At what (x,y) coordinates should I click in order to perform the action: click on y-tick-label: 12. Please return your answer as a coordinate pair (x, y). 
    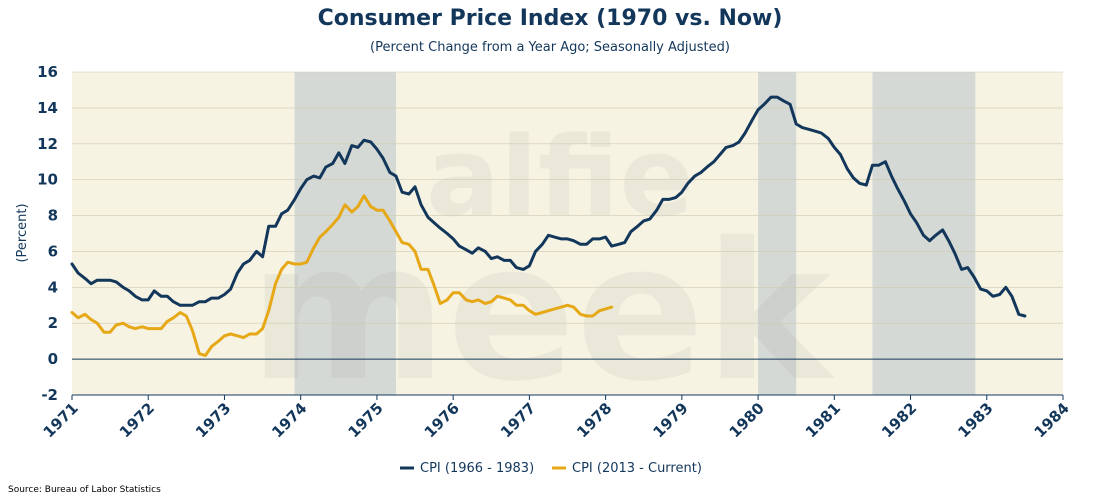
    Looking at the image, I should click on (47, 144).